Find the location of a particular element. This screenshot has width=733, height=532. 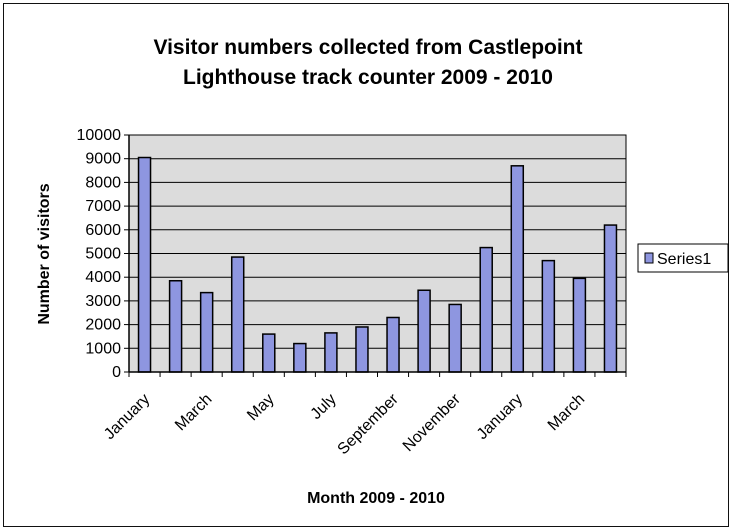

y-tick-label: 1000 is located at coordinates (103, 348).